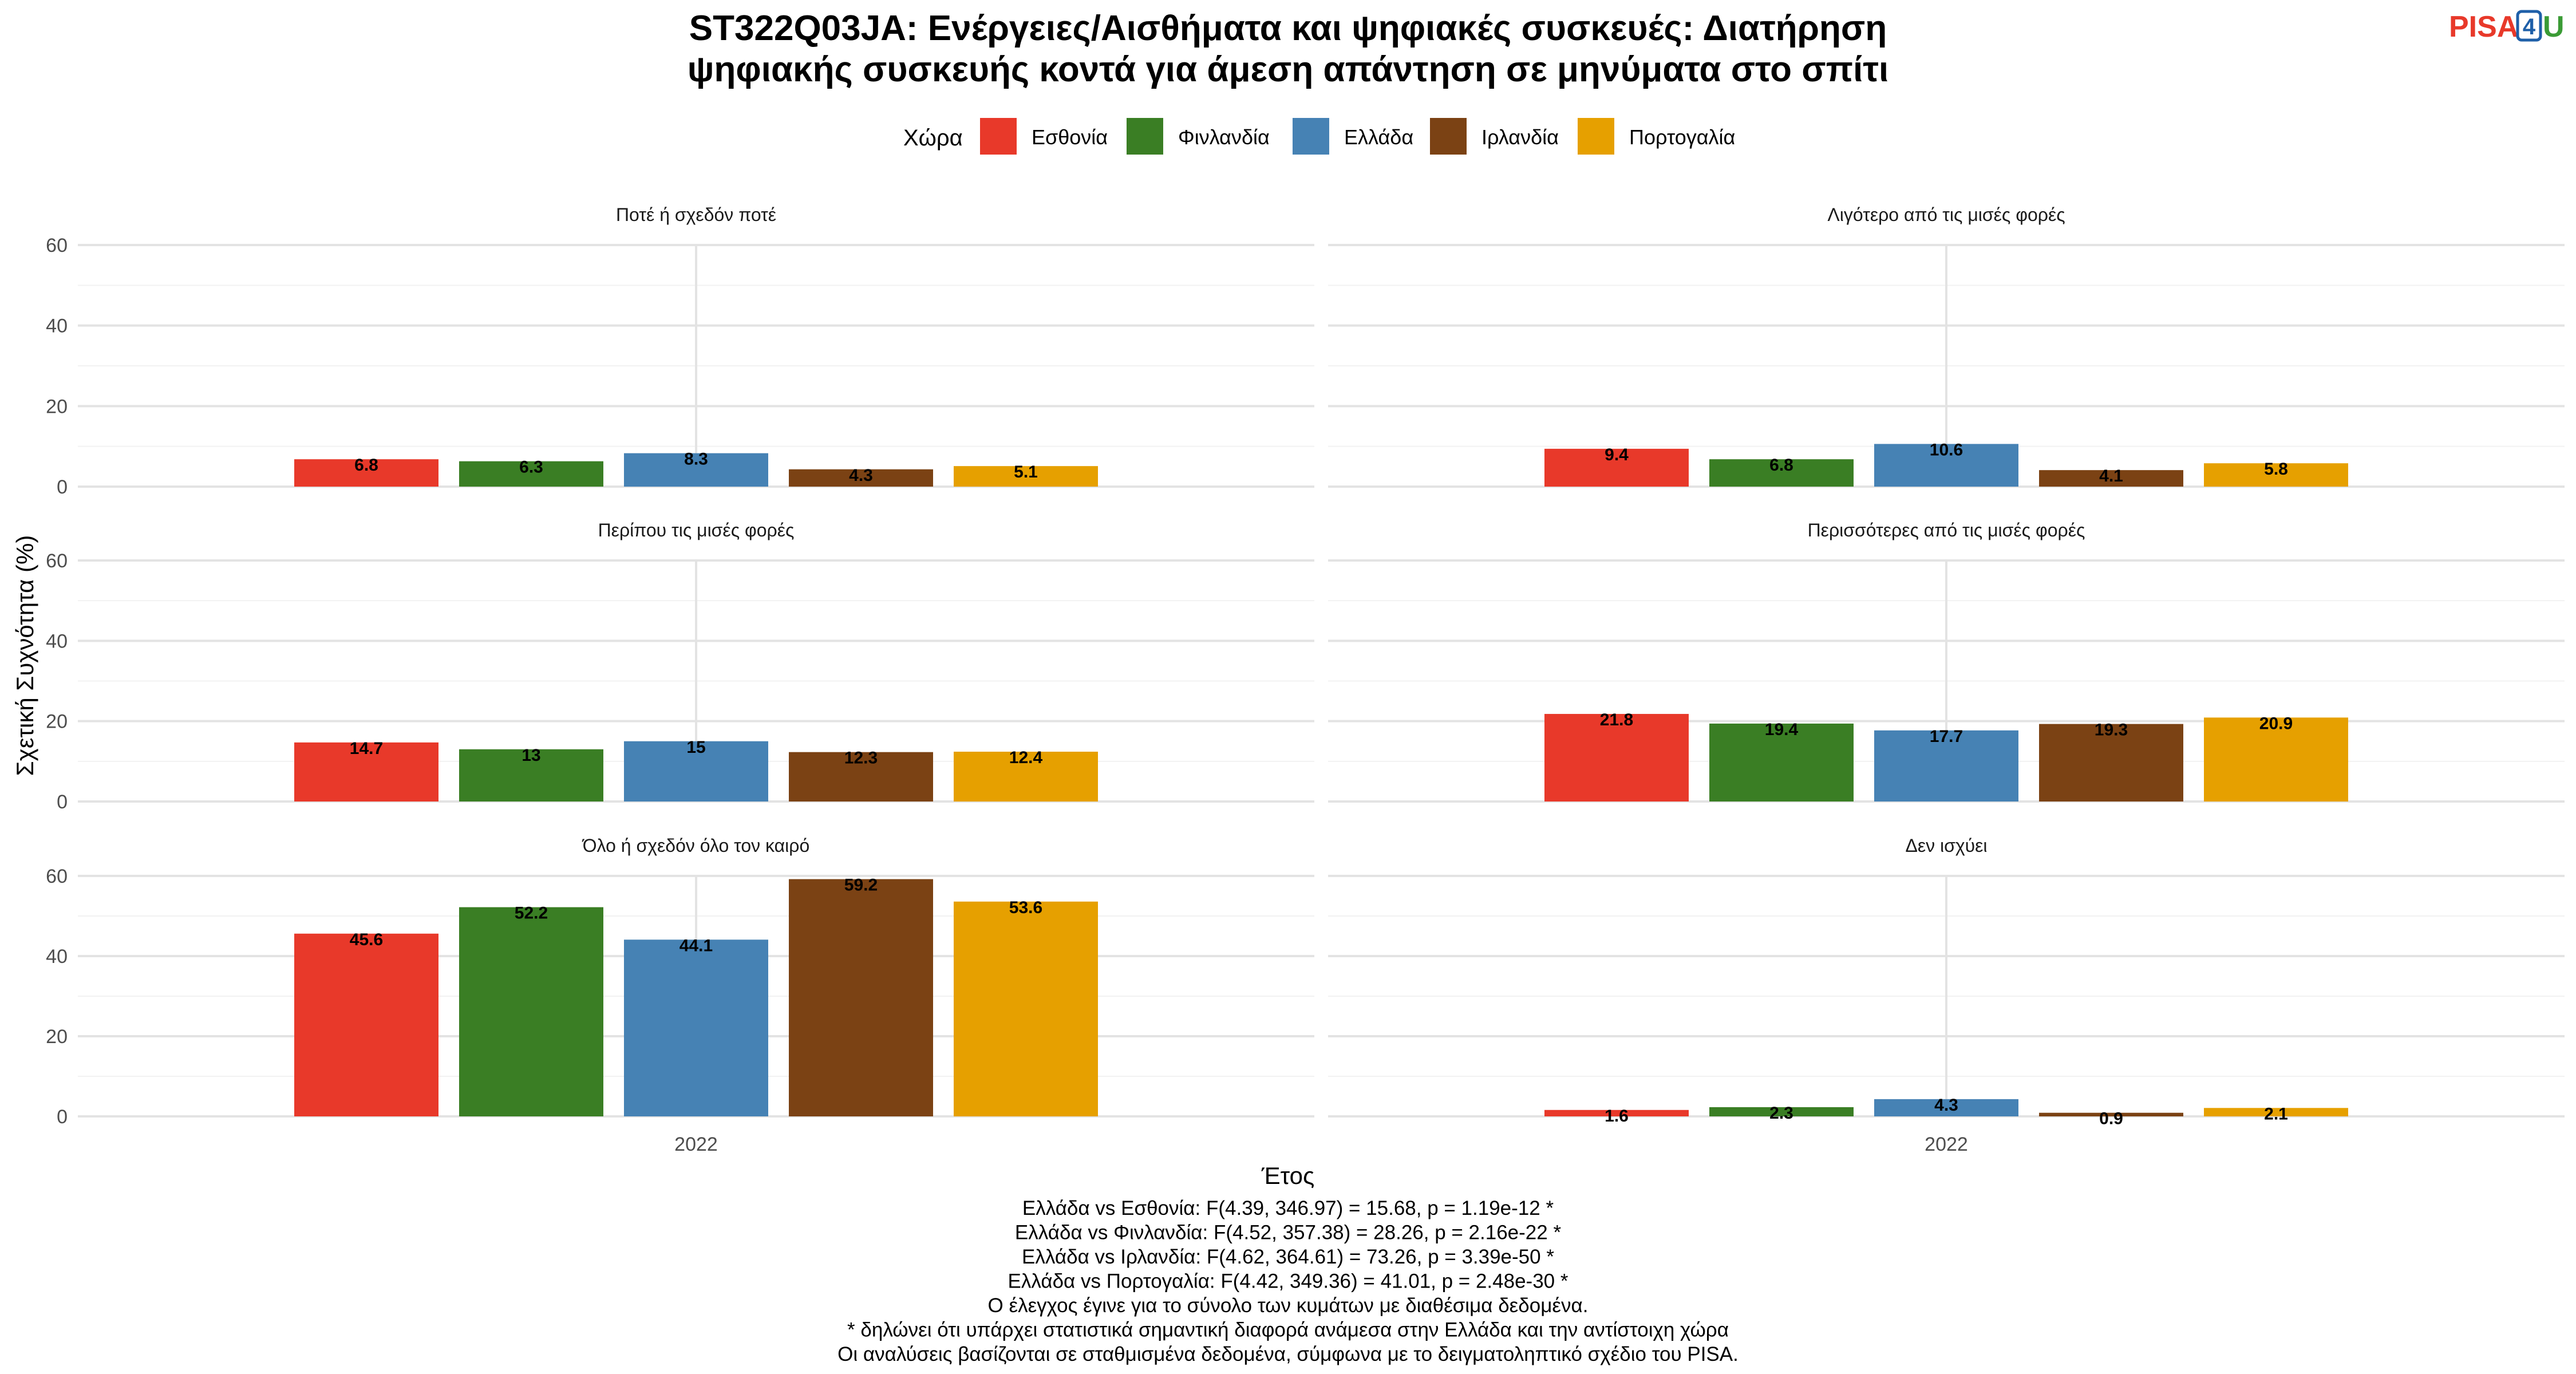  What do you see at coordinates (1025, 908) in the screenshot?
I see `bar-value-label: 53.6` at bounding box center [1025, 908].